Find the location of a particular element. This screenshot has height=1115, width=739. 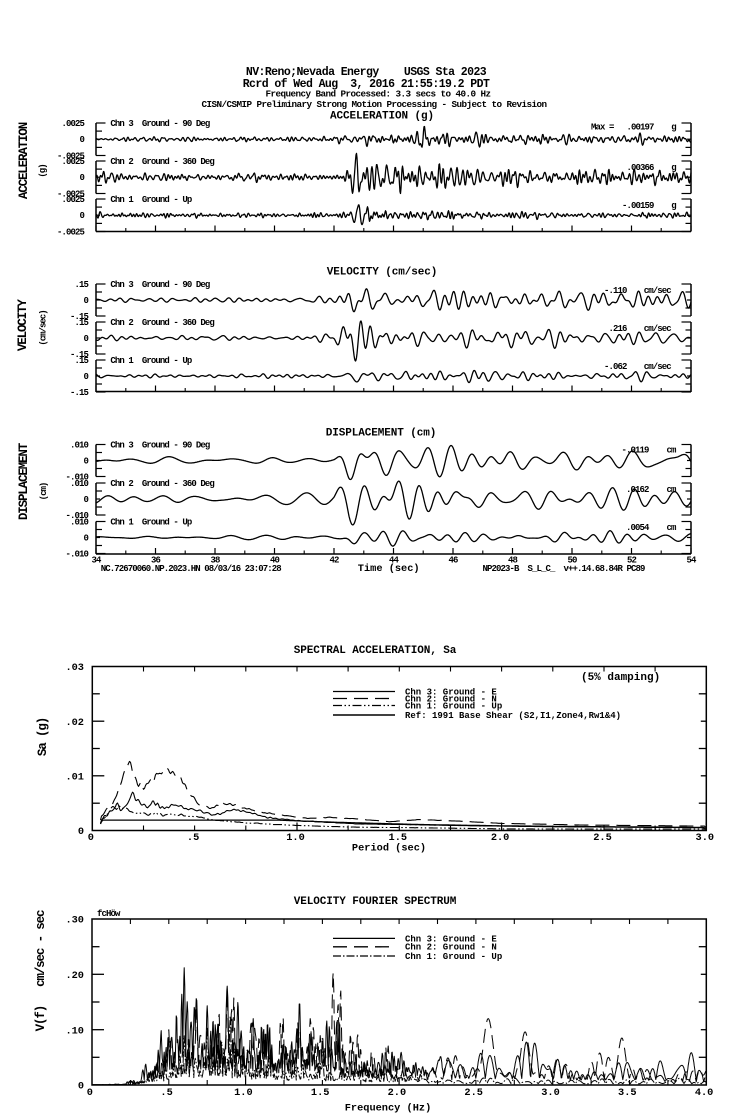

svg-text: DISPLACEMENT (cm) is located at coordinates (381, 434).